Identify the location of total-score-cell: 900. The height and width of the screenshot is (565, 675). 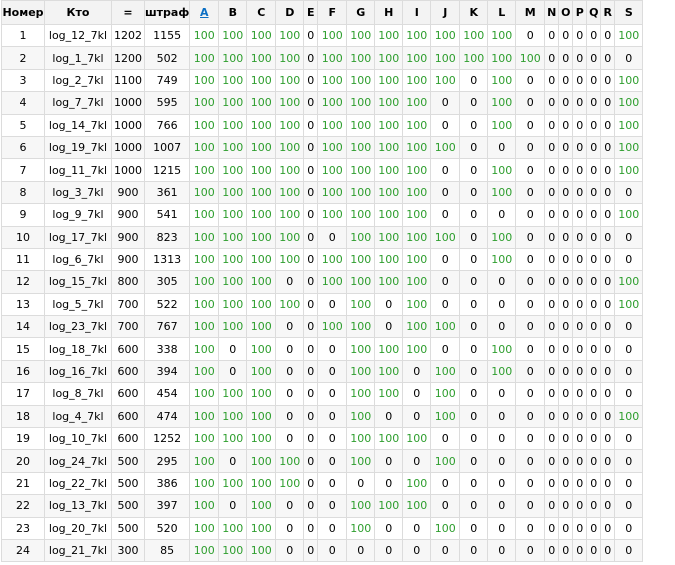
(128, 215).